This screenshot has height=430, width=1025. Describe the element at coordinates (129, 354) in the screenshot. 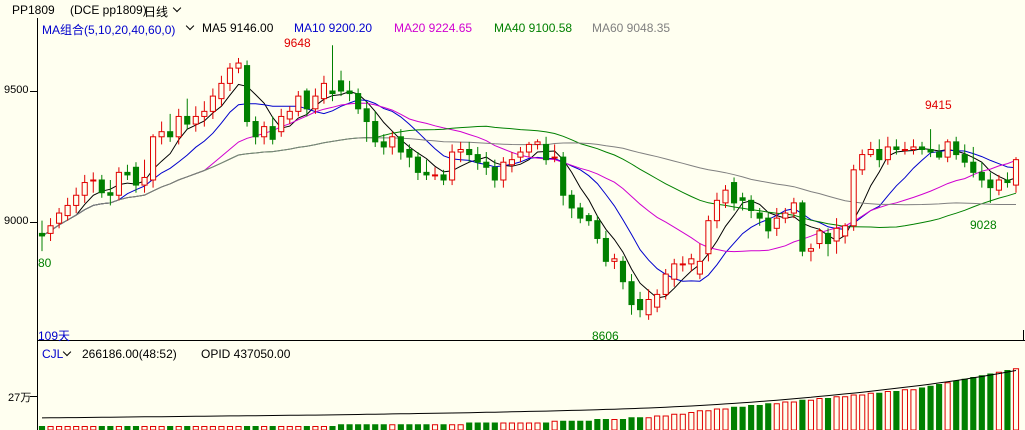

I see `volume-value: 266186.00(48:52)` at that location.